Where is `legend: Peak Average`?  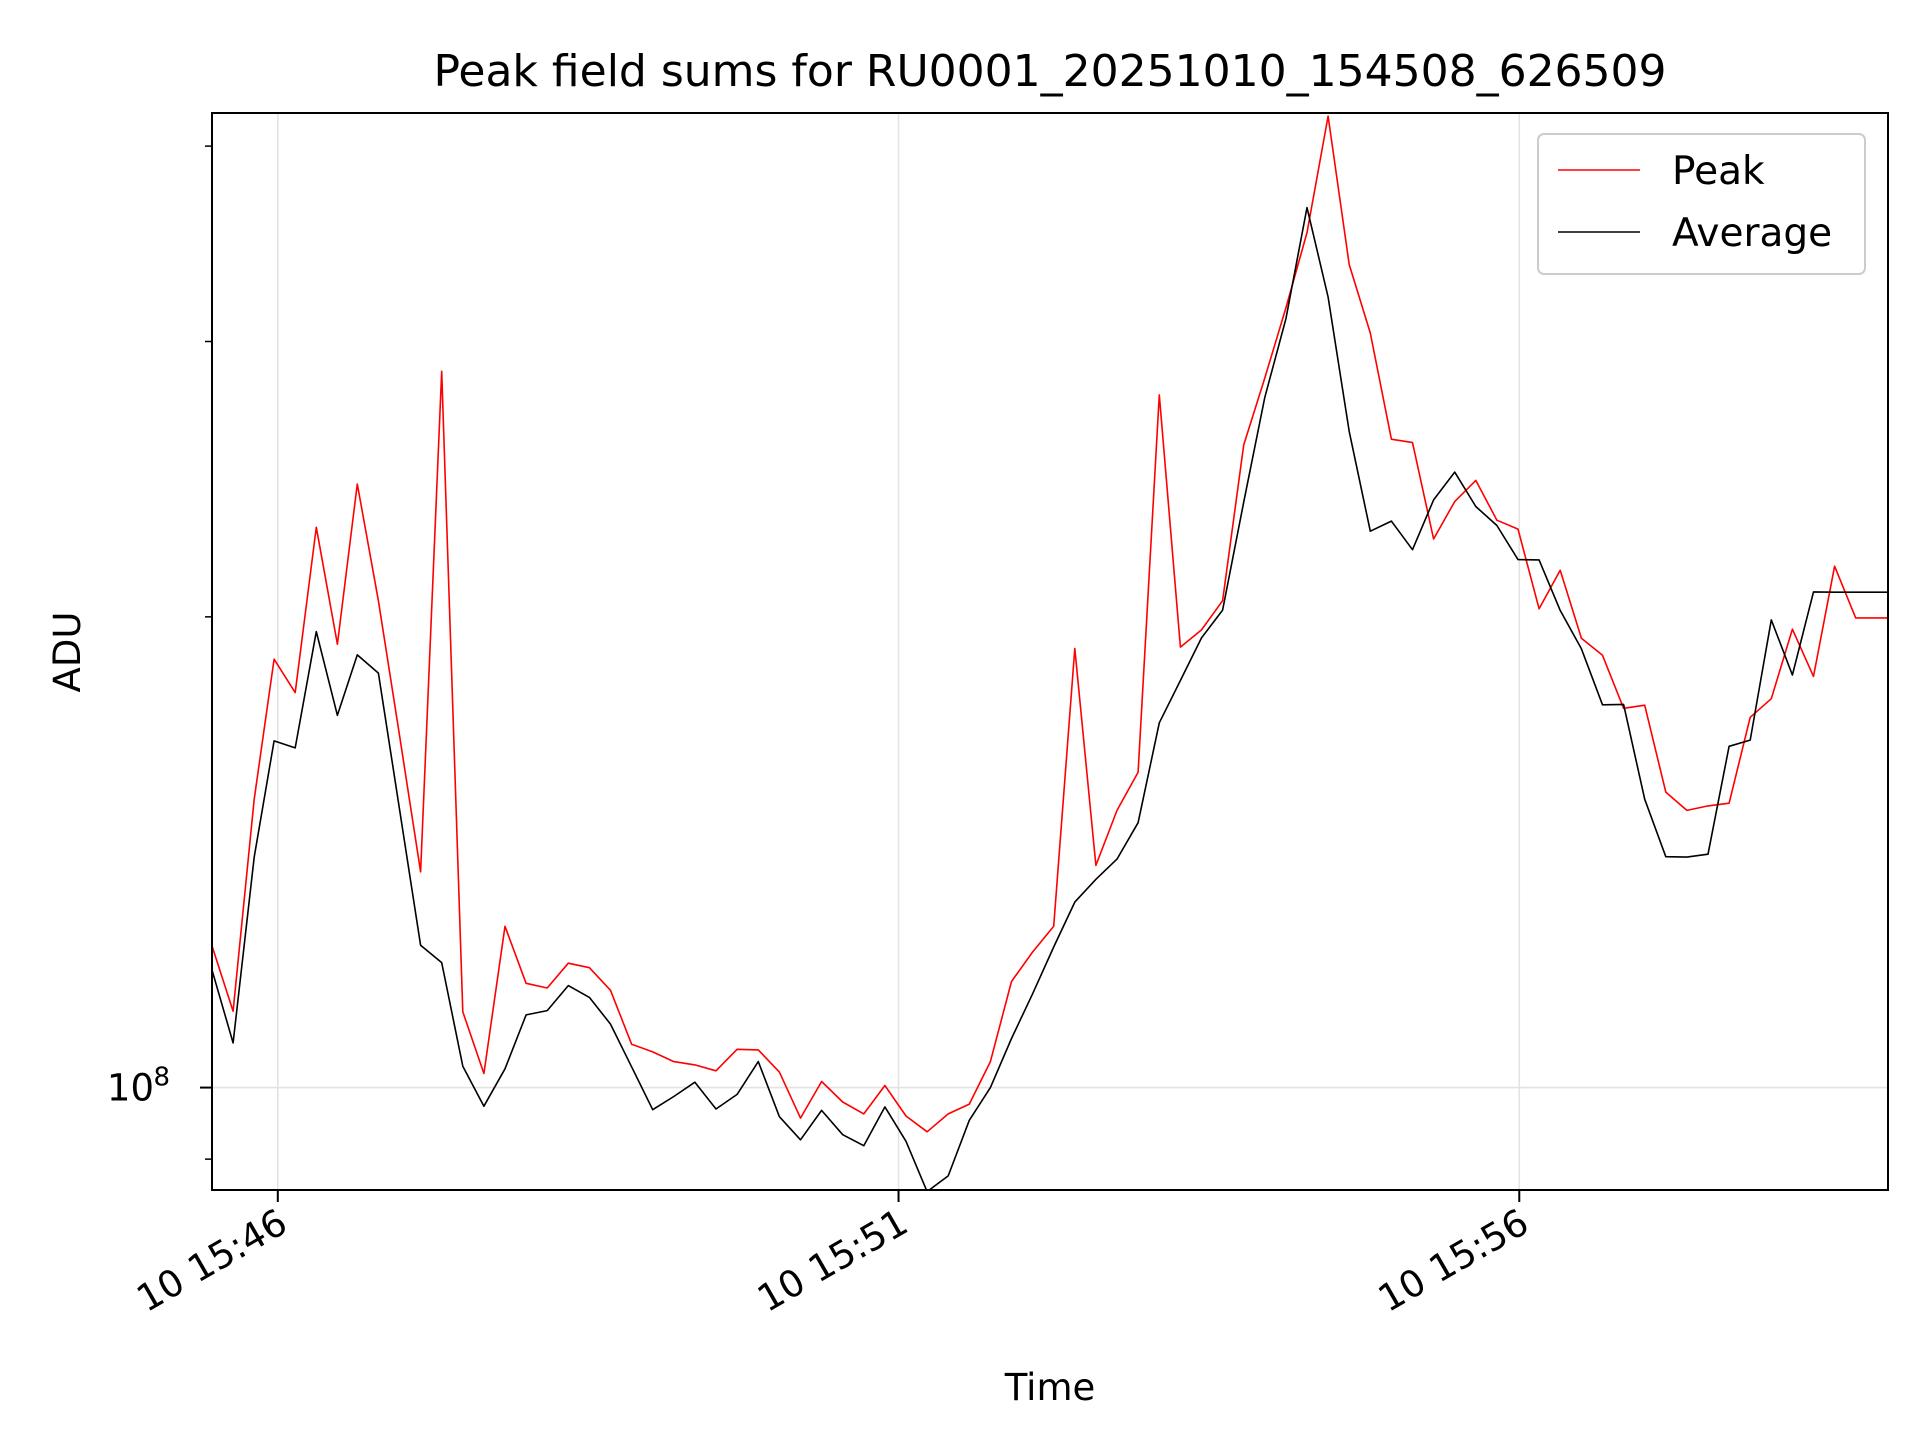 legend: Peak Average is located at coordinates (1701, 204).